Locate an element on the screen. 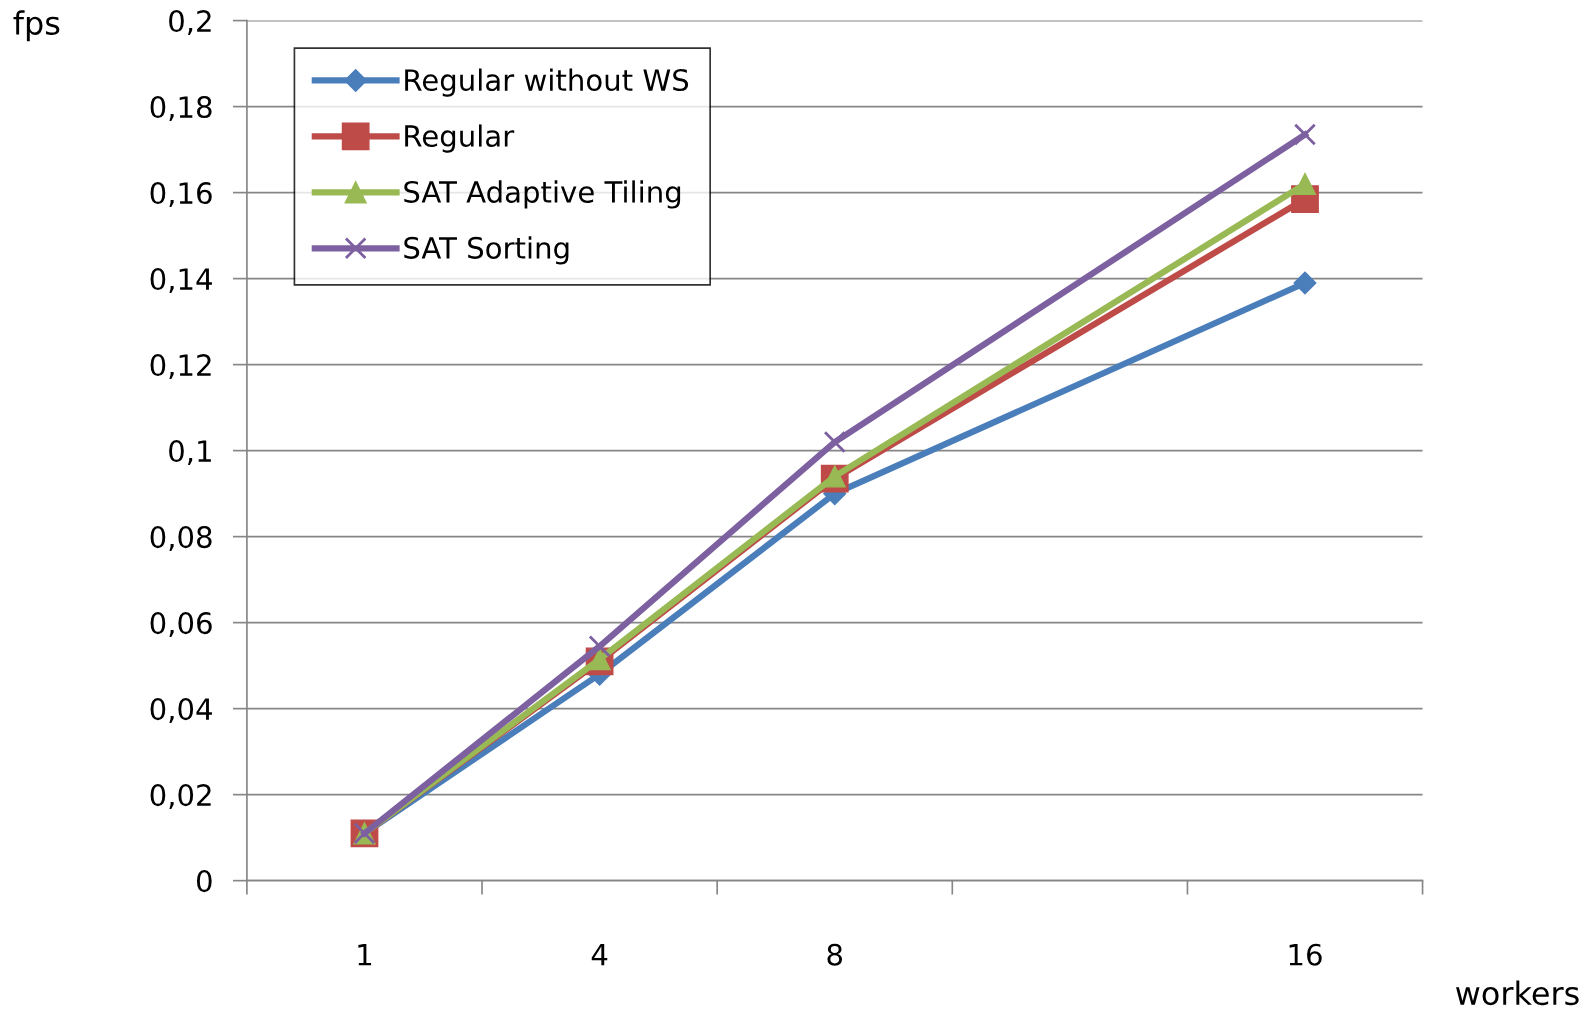 The width and height of the screenshot is (1593, 1030). y-tick-label: 0 is located at coordinates (204, 881).